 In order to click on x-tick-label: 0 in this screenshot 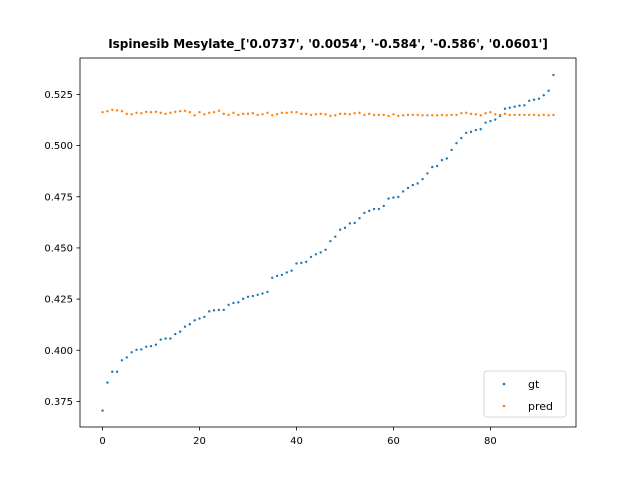, I will do `click(102, 441)`.